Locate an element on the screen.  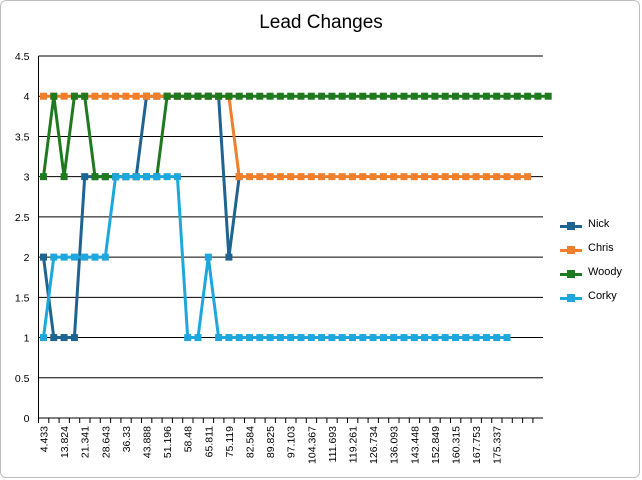
x-tick-label: 28.643 is located at coordinates (106, 442).